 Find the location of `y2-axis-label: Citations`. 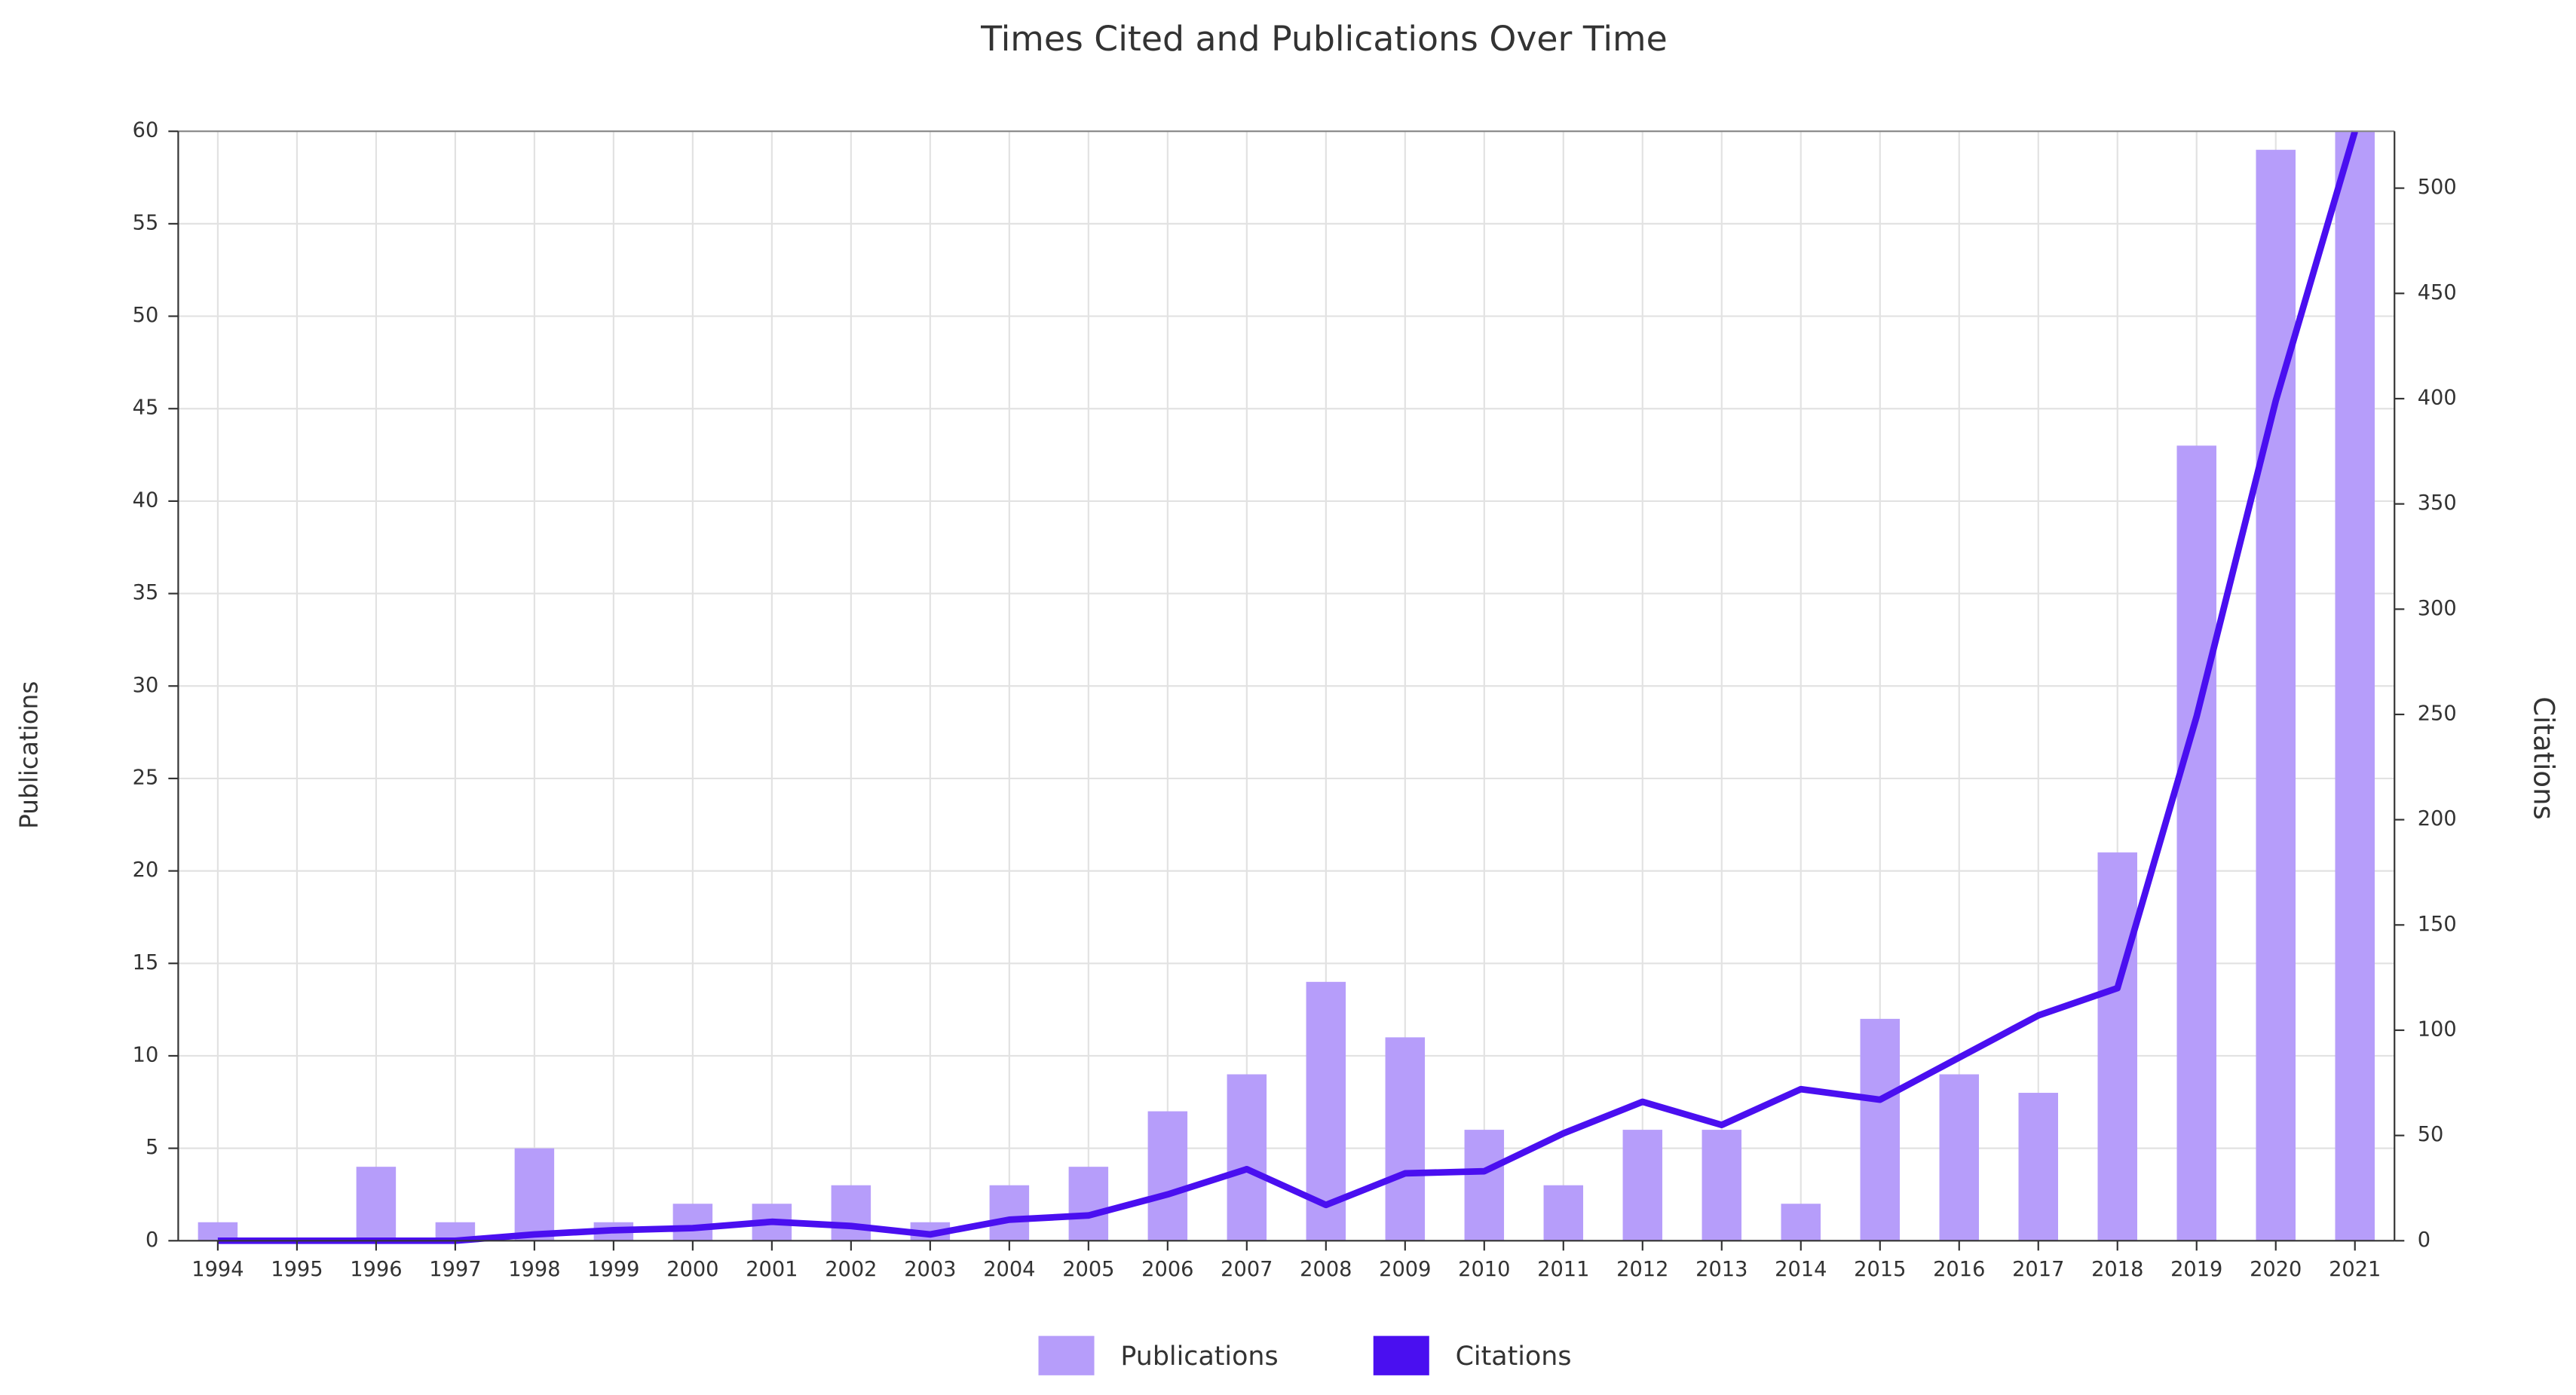

y2-axis-label: Citations is located at coordinates (2544, 758).